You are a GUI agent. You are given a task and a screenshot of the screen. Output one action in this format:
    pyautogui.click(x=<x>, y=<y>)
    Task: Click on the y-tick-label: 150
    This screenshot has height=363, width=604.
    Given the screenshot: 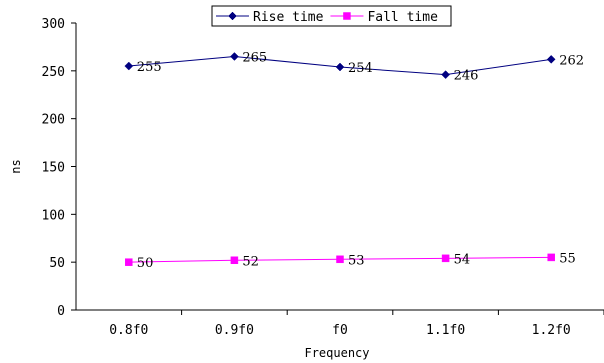 What is the action you would take?
    pyautogui.click(x=53, y=168)
    